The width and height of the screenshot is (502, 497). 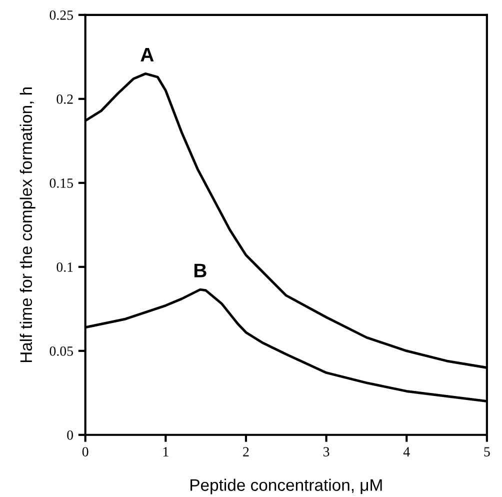 What do you see at coordinates (61, 15) in the screenshot?
I see `y-tick-label: 0.25` at bounding box center [61, 15].